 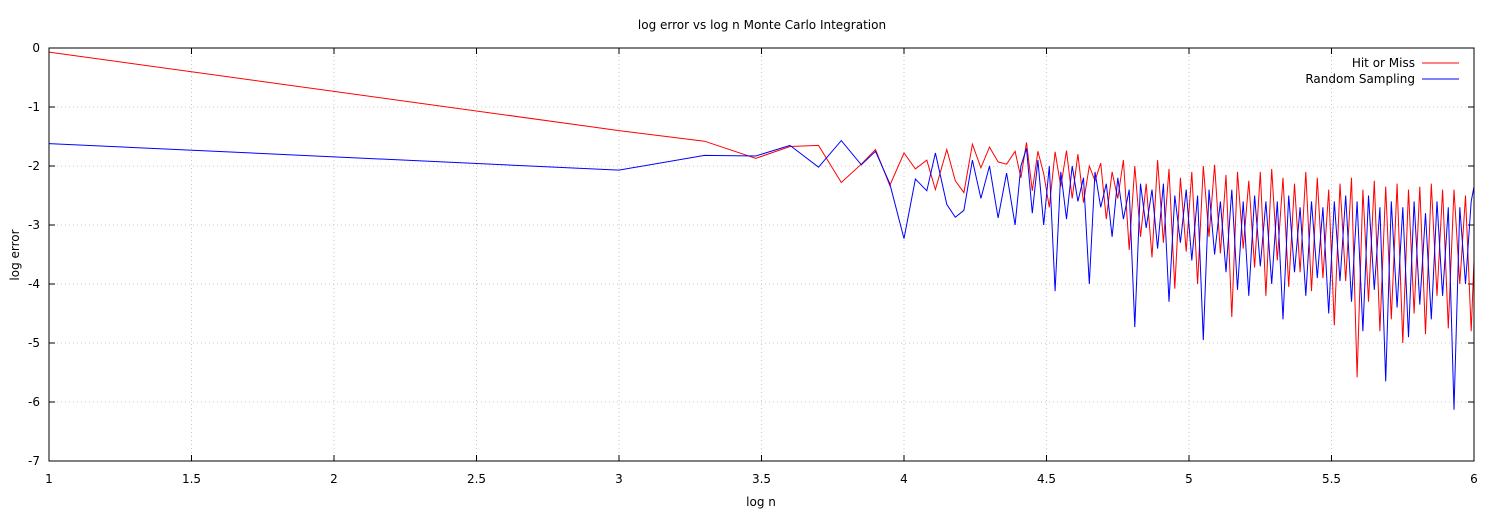 What do you see at coordinates (761, 479) in the screenshot?
I see `x-tick-label: 3.5` at bounding box center [761, 479].